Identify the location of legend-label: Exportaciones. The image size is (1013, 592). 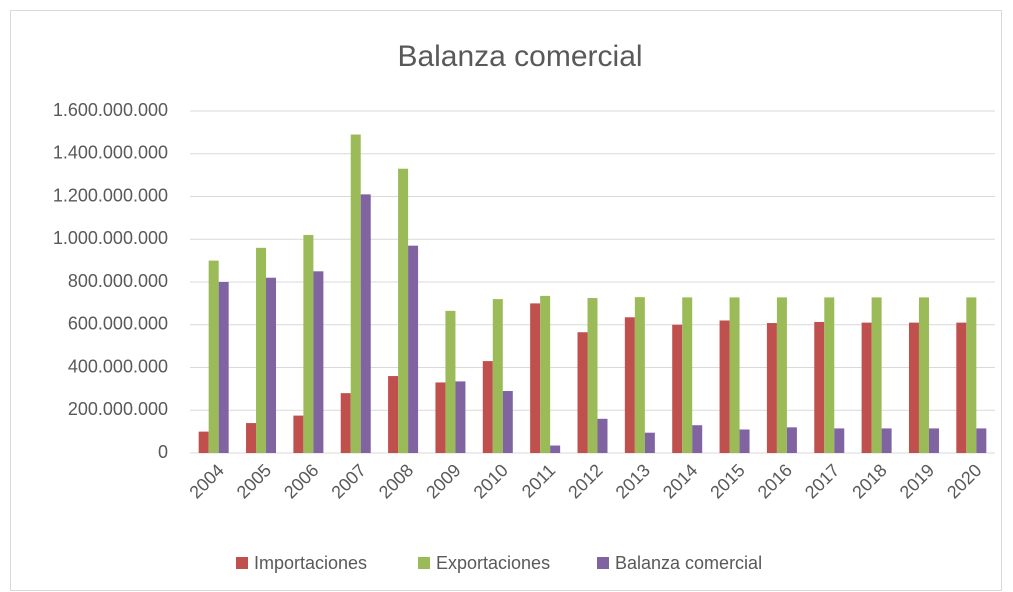
(493, 563).